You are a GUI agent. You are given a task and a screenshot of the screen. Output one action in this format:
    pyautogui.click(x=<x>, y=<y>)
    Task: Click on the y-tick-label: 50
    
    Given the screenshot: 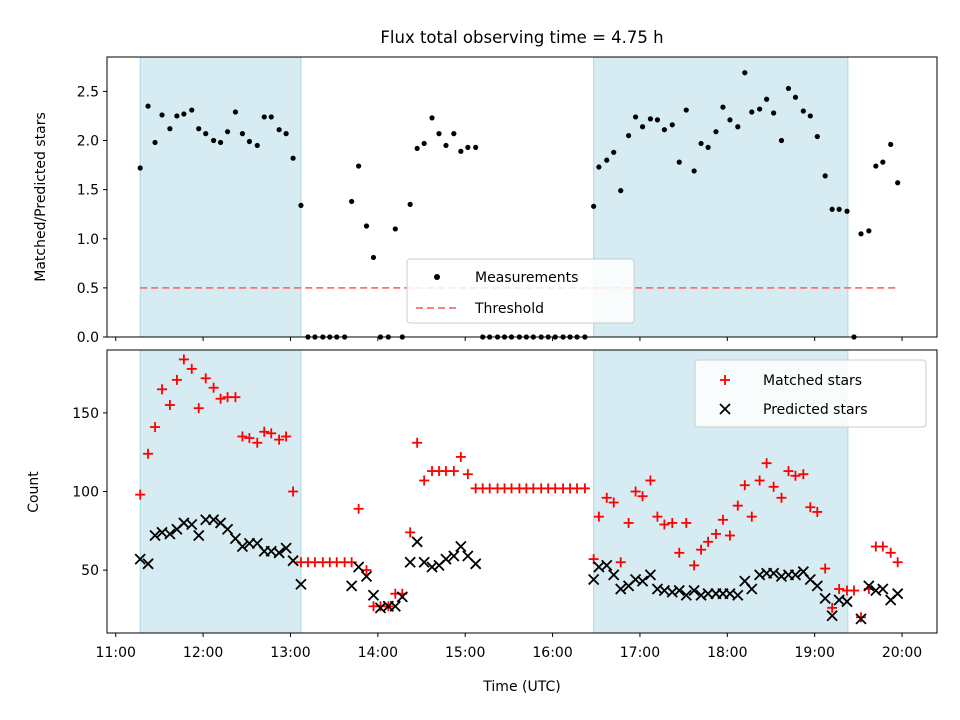 What is the action you would take?
    pyautogui.click(x=90, y=571)
    